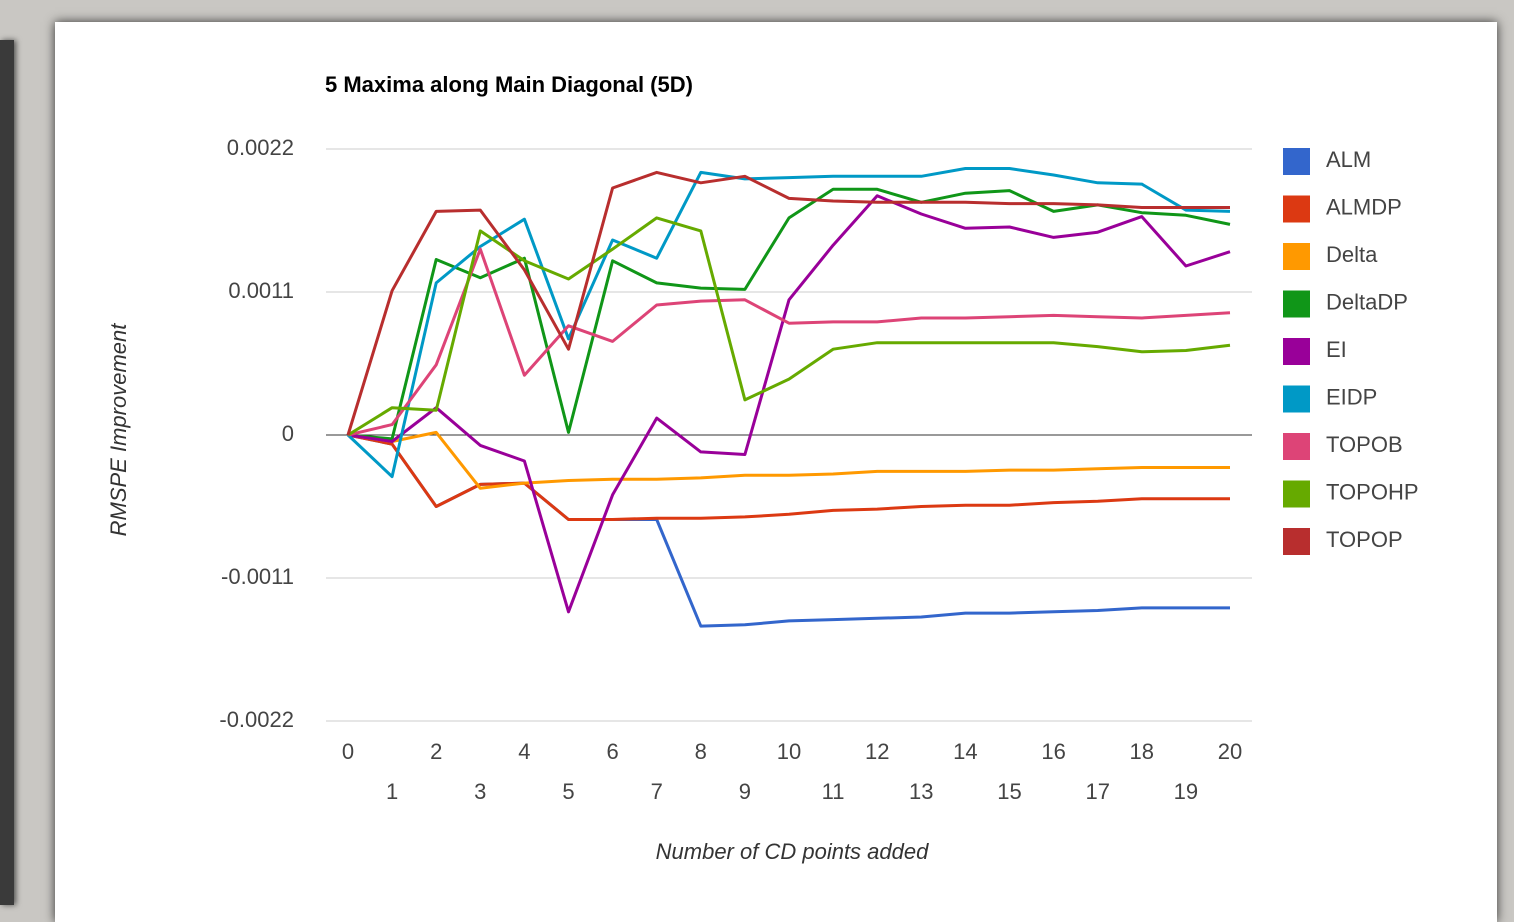  I want to click on x-tick-label: 14, so click(965, 751).